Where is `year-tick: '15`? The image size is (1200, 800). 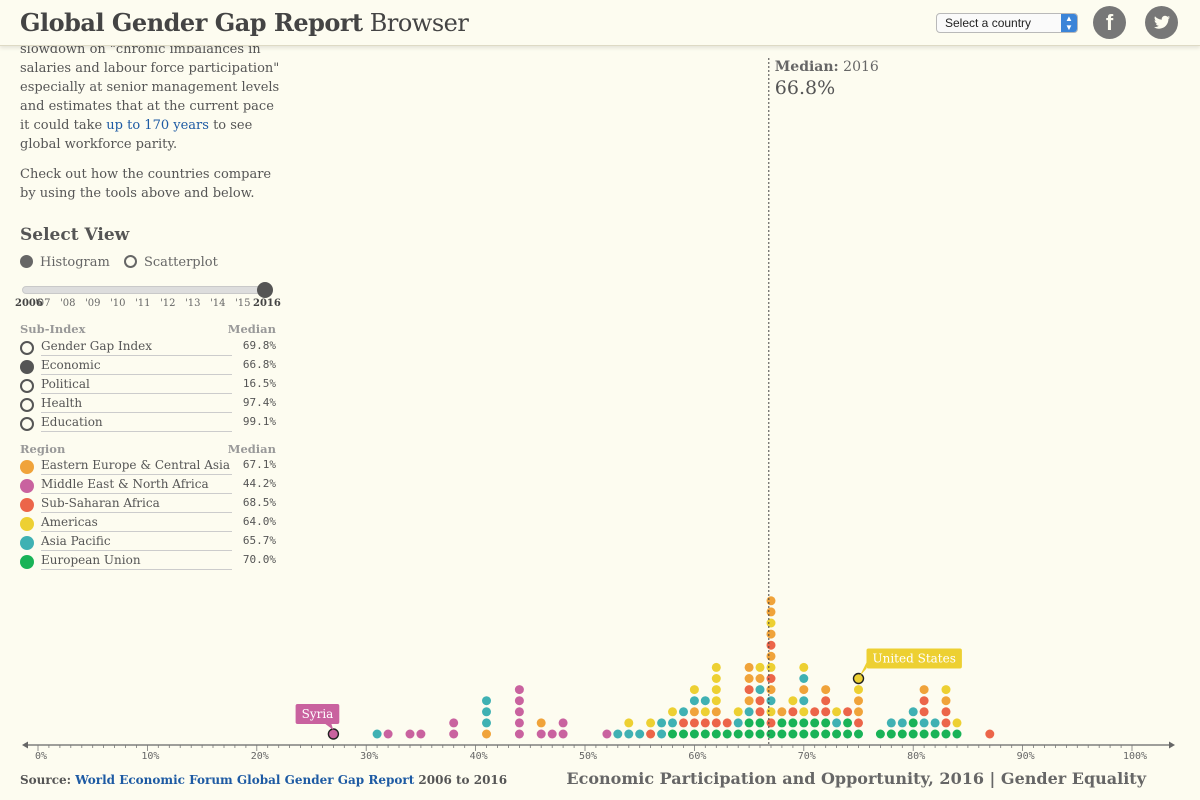 year-tick: '15 is located at coordinates (243, 303).